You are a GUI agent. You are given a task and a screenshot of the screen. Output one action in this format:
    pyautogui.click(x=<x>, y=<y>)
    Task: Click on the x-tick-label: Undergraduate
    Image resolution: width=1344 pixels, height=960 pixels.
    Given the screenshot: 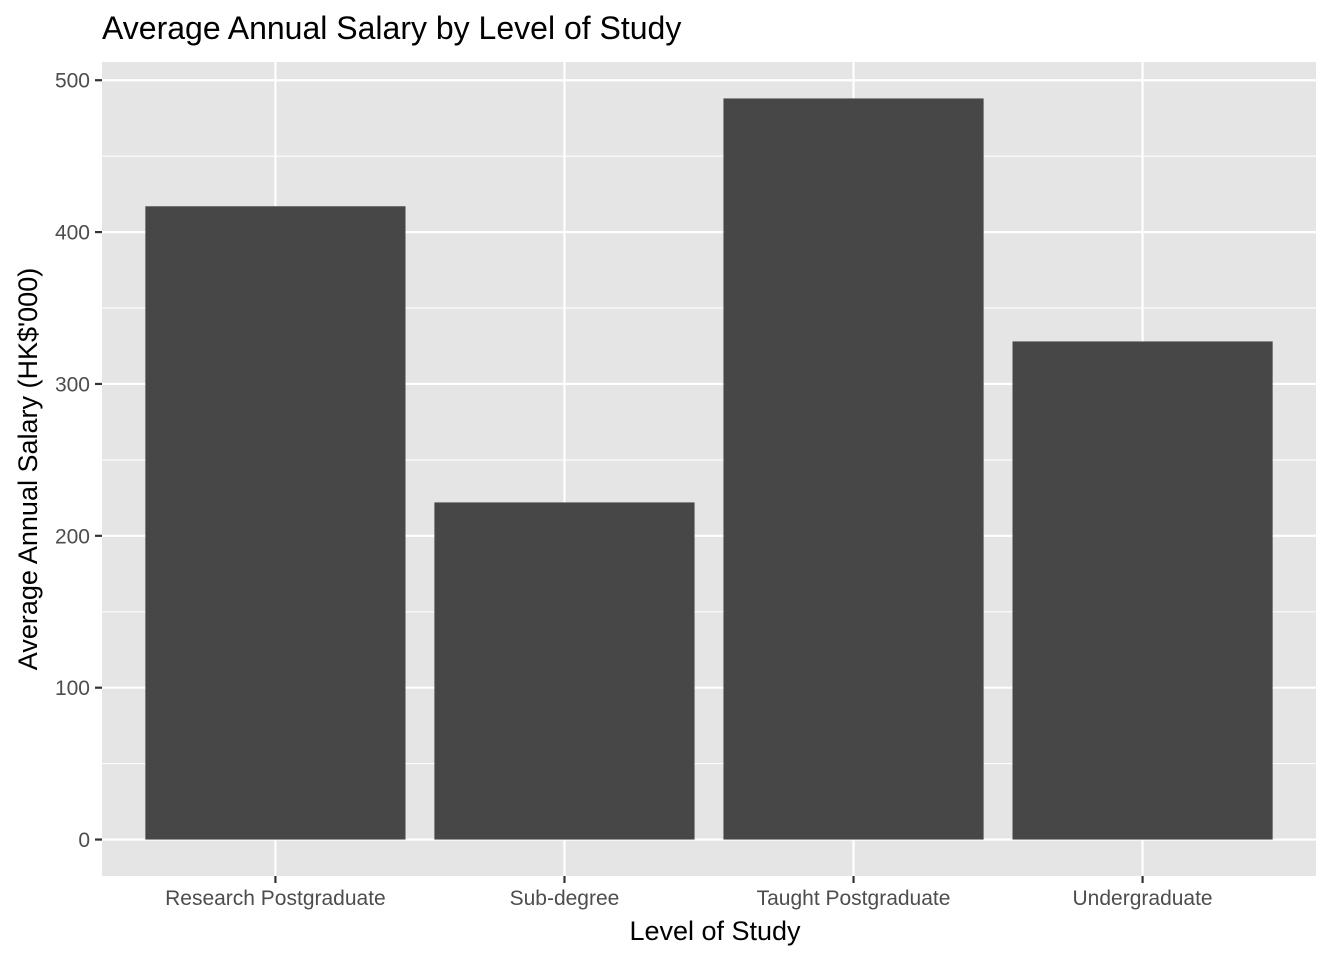 What is the action you would take?
    pyautogui.click(x=1143, y=898)
    